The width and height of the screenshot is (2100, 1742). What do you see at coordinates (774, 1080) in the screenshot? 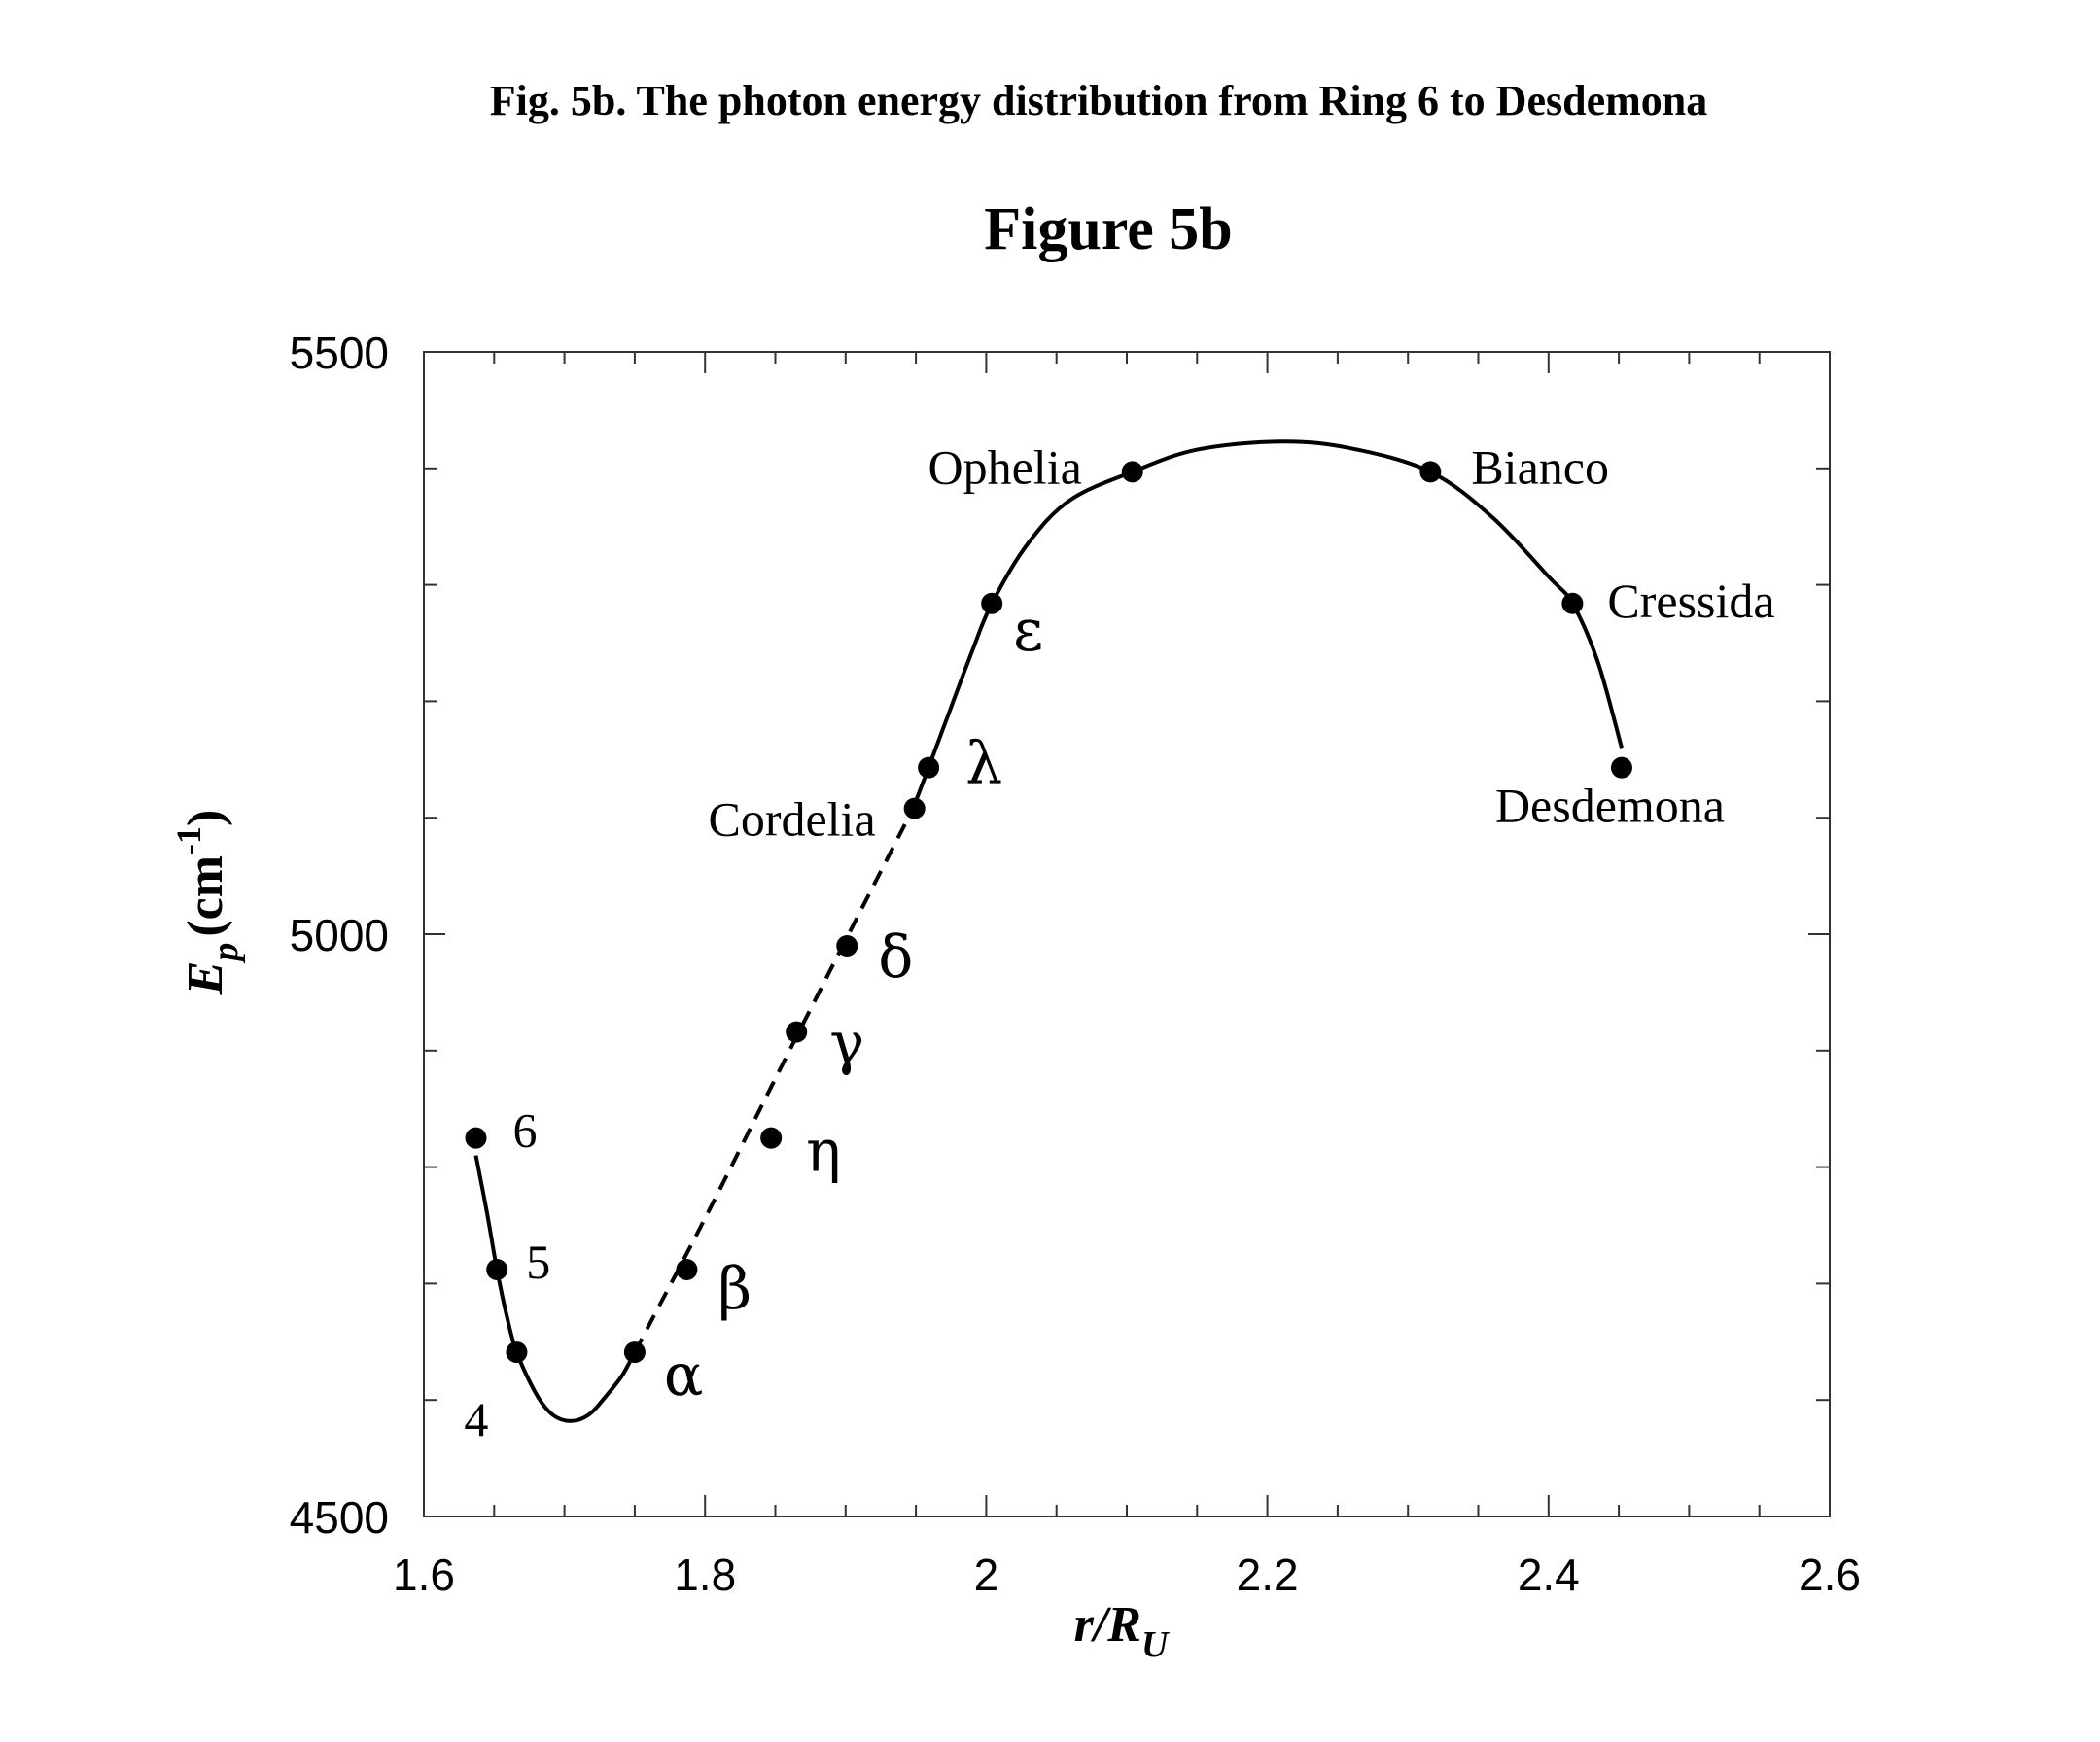
I see `dashed-curve` at bounding box center [774, 1080].